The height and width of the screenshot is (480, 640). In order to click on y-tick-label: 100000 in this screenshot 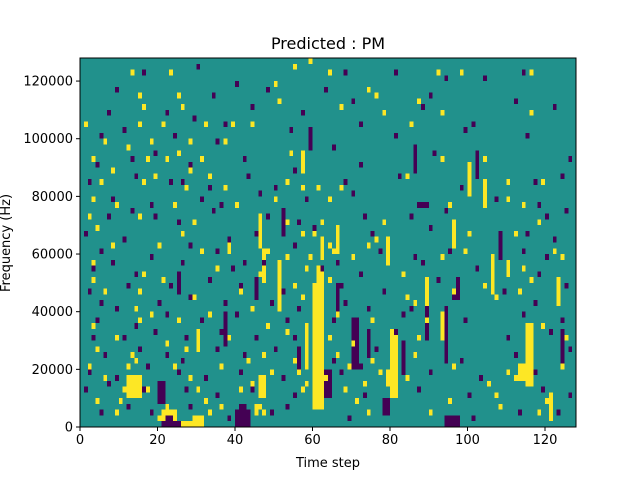, I will do `click(48, 139)`.